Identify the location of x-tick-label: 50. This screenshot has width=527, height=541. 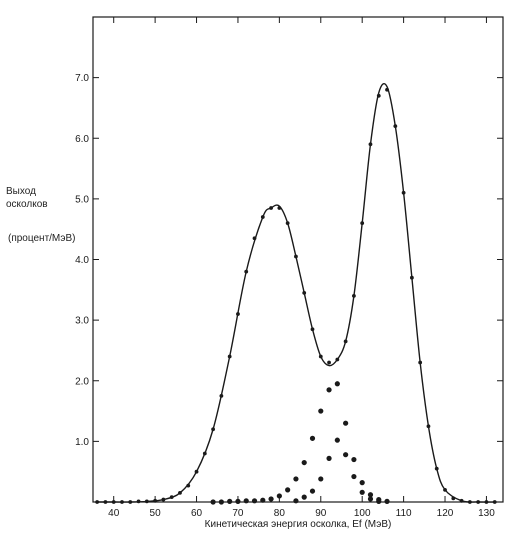
(156, 513).